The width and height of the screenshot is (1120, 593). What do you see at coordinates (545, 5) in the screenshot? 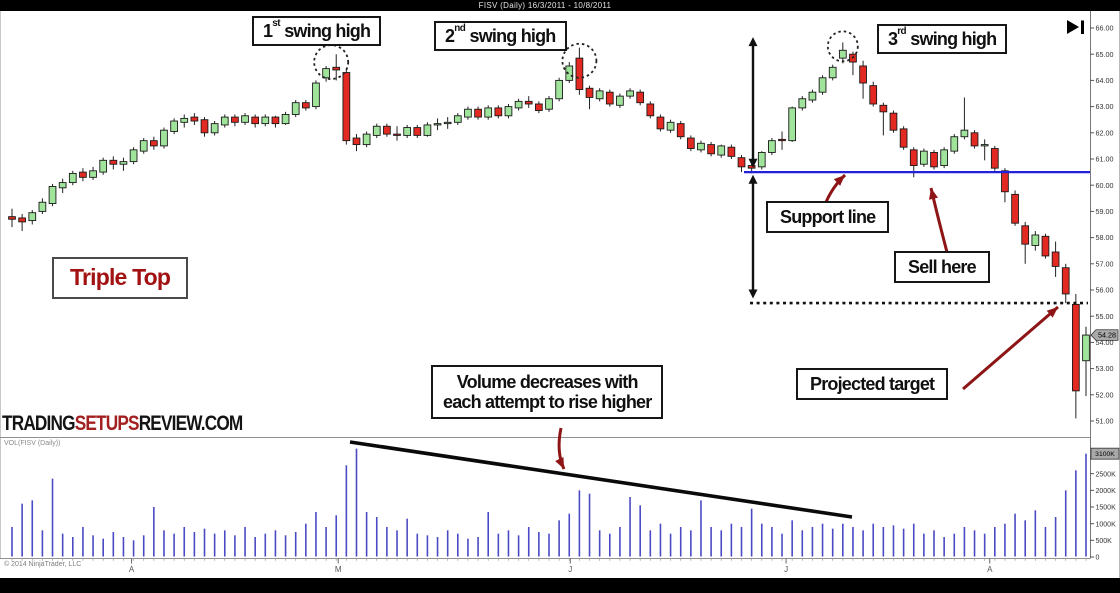
I see `chart-title: FISV (Daily) 16/3/2011 - 10/8/2011` at bounding box center [545, 5].